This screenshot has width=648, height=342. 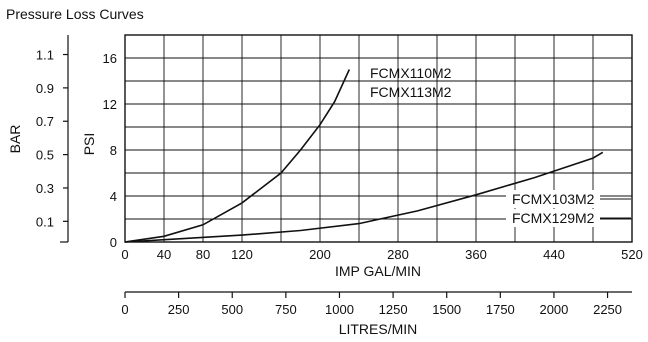 I want to click on bar-axis-title: BAR, so click(x=15, y=139).